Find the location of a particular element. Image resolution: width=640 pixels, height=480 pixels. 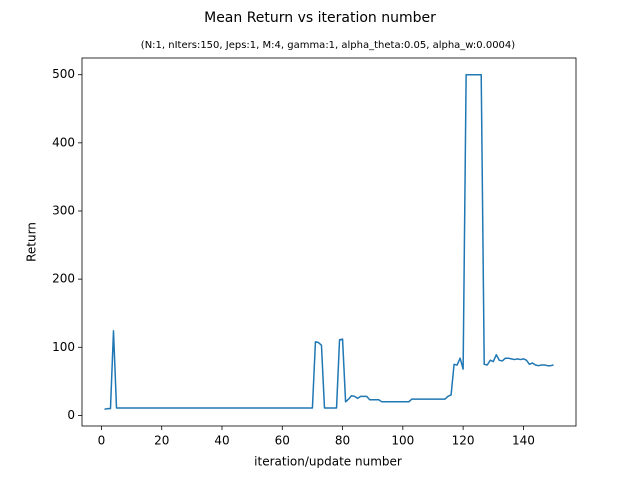

y-tick-label: 0 is located at coordinates (71, 415).